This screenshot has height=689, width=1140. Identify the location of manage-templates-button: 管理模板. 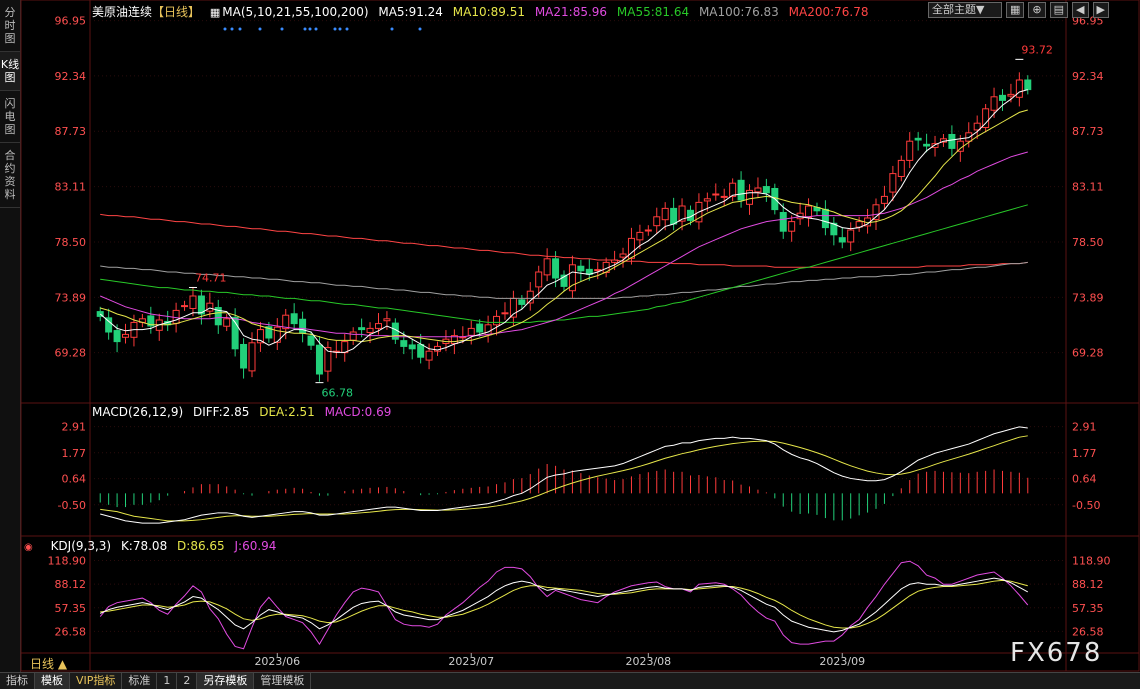
(283, 681).